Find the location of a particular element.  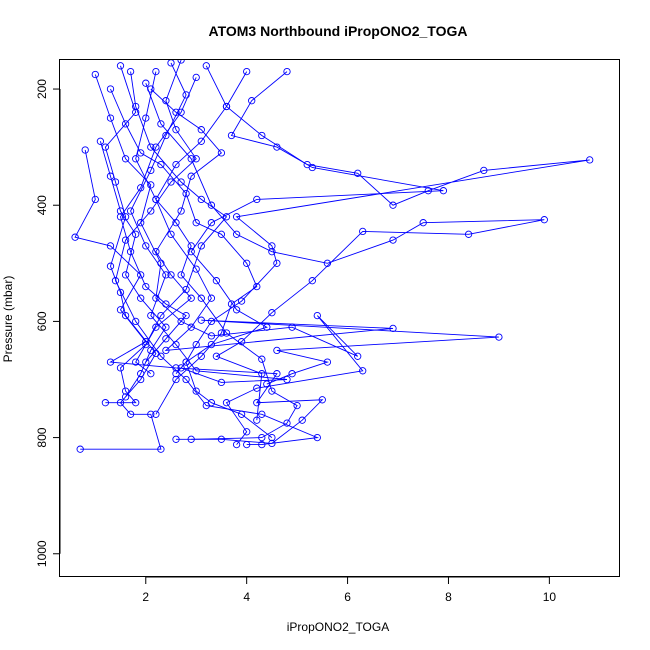

x-axis: 2 4 6 8 10 is located at coordinates (349, 590).